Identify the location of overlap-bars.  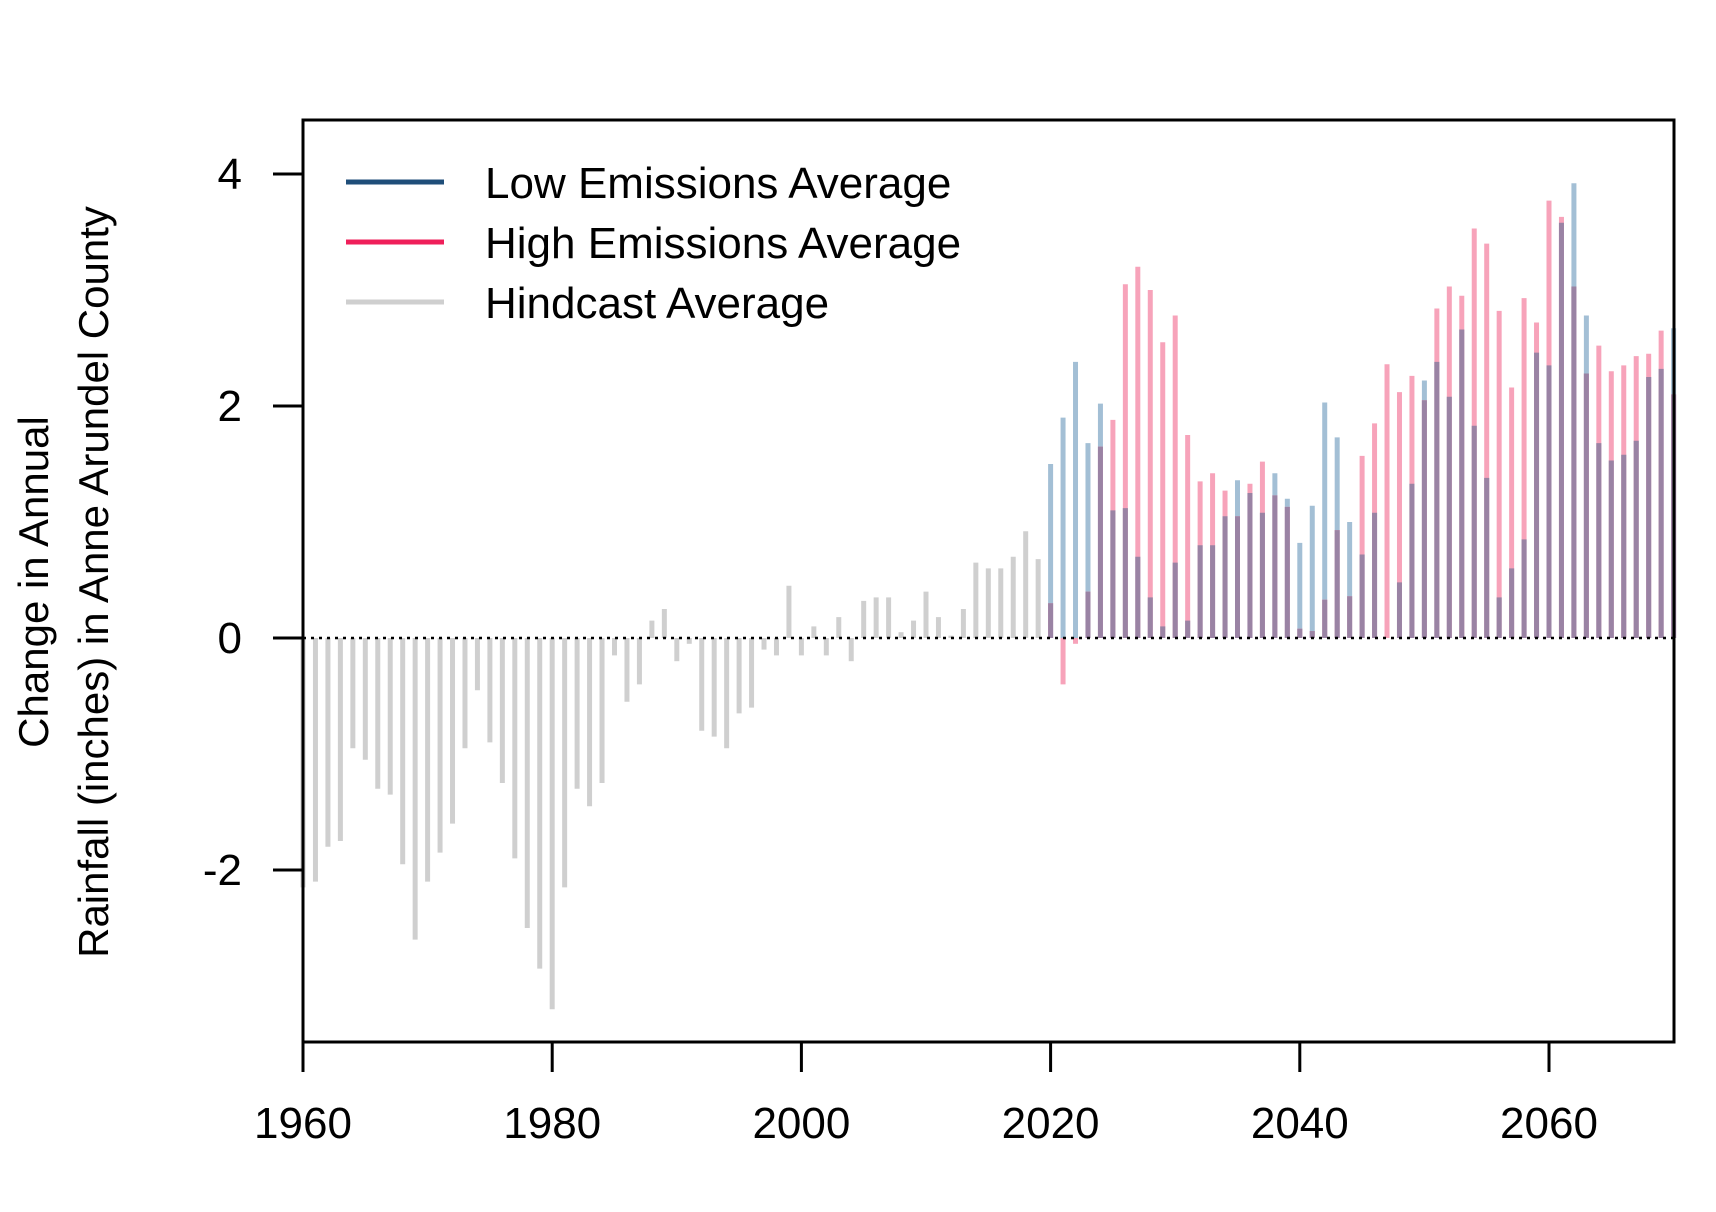
(1362, 430).